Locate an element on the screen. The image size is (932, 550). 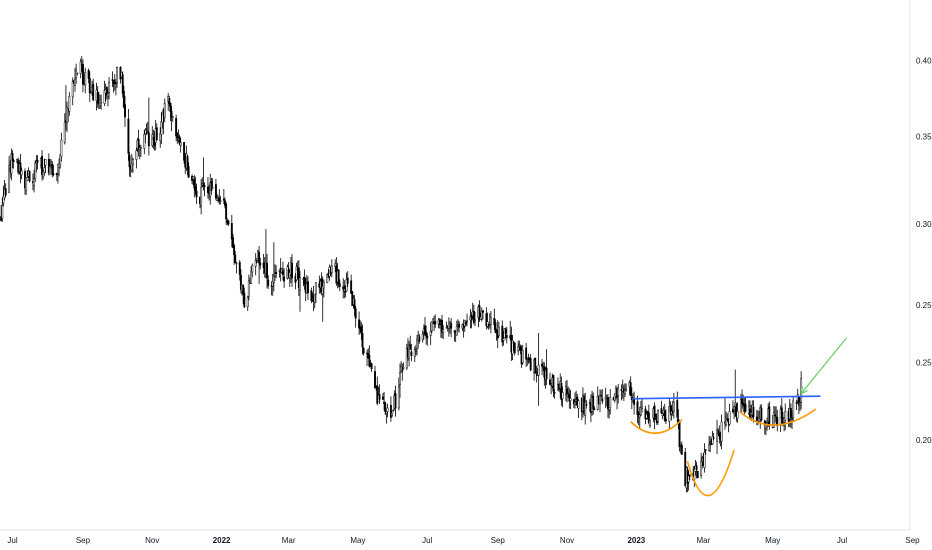
time-tick-label: 2022 is located at coordinates (222, 540).